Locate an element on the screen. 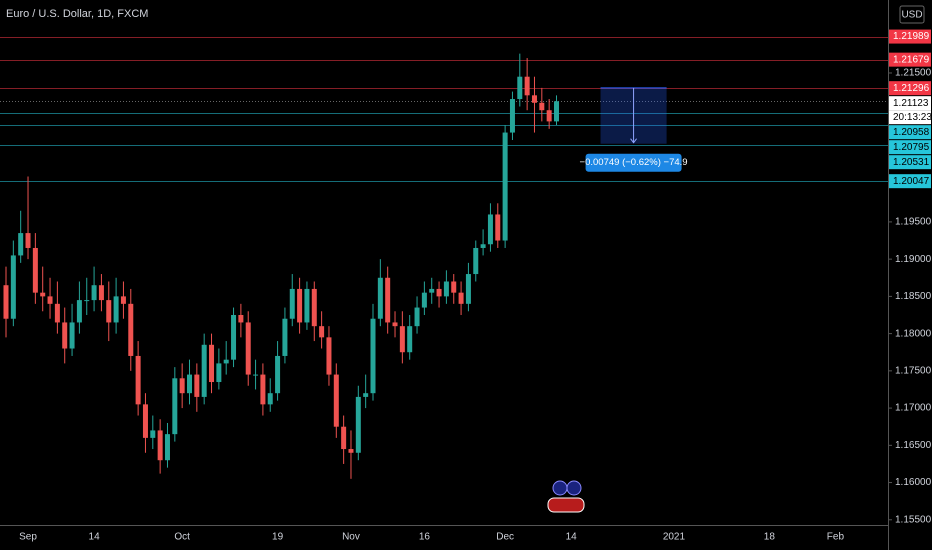 This screenshot has width=932, height=550. logo-circle is located at coordinates (574, 488).